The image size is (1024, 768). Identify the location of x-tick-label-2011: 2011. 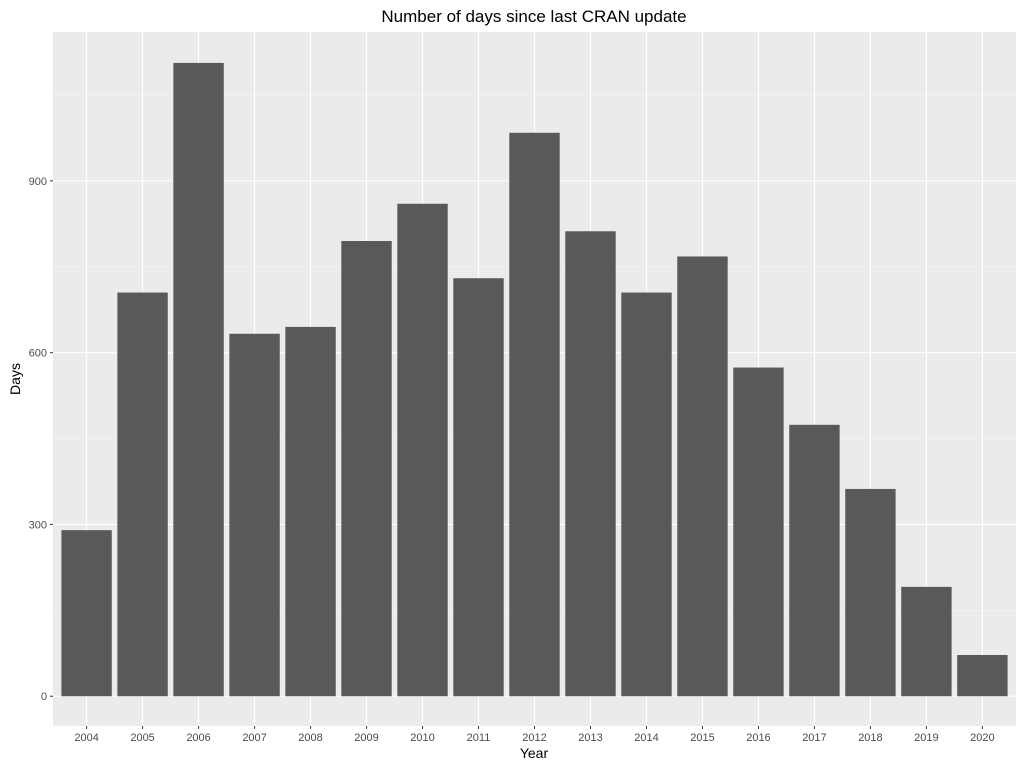
(479, 738).